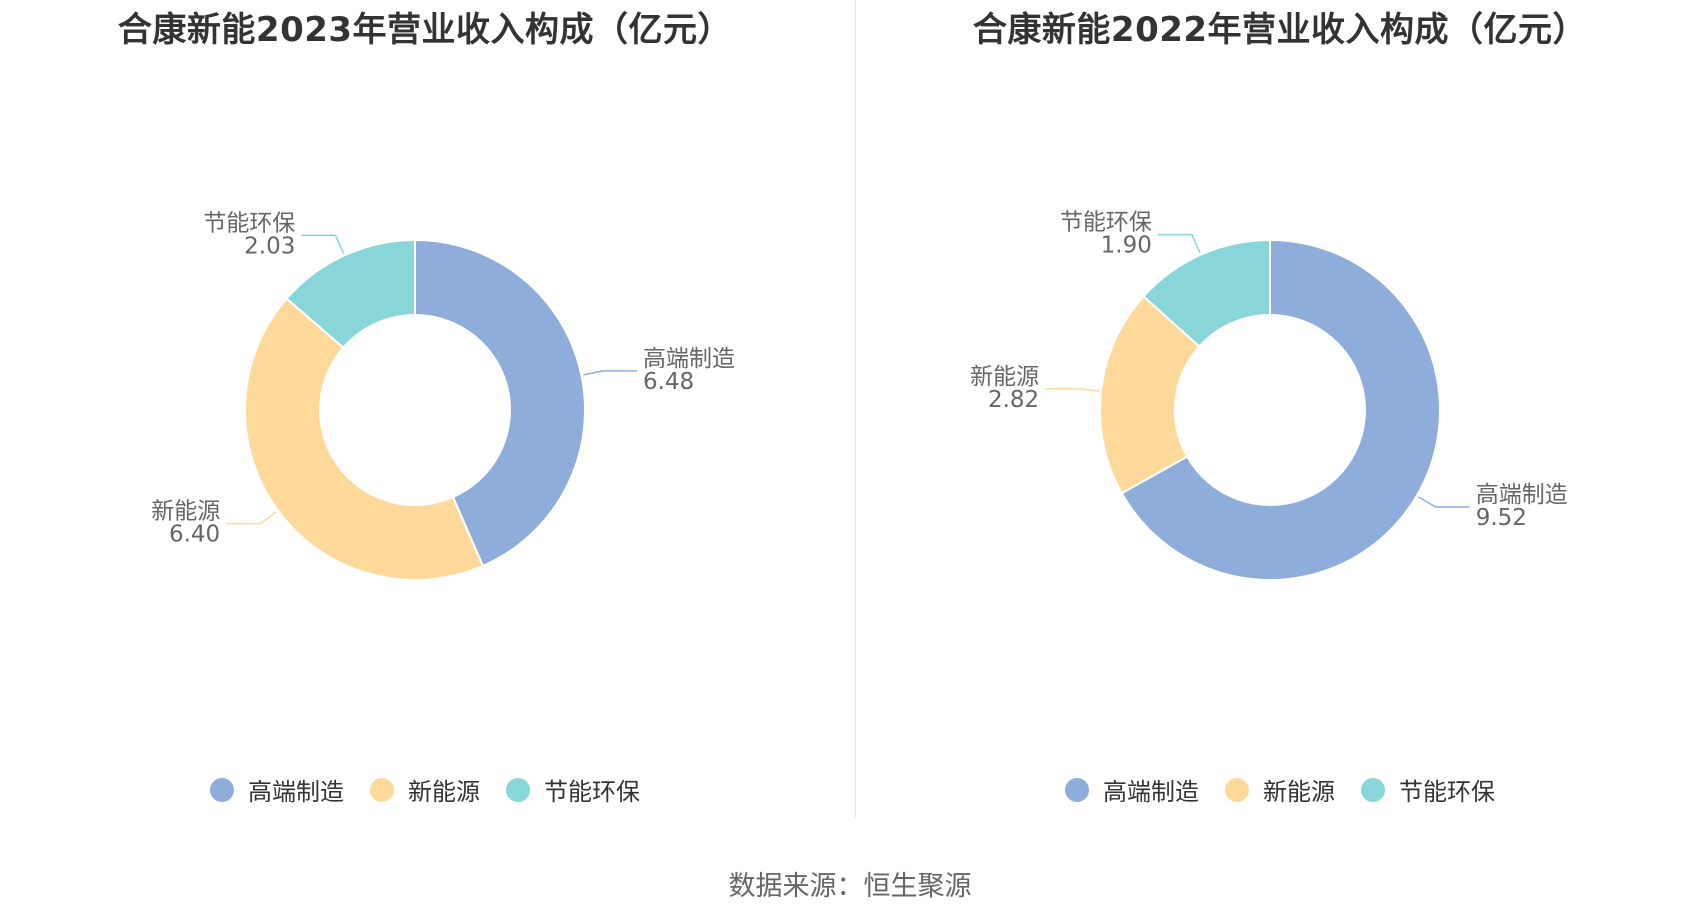 This screenshot has height=918, width=1700. What do you see at coordinates (850, 886) in the screenshot?
I see `data-source-note: 数据来源：恒生聚源` at bounding box center [850, 886].